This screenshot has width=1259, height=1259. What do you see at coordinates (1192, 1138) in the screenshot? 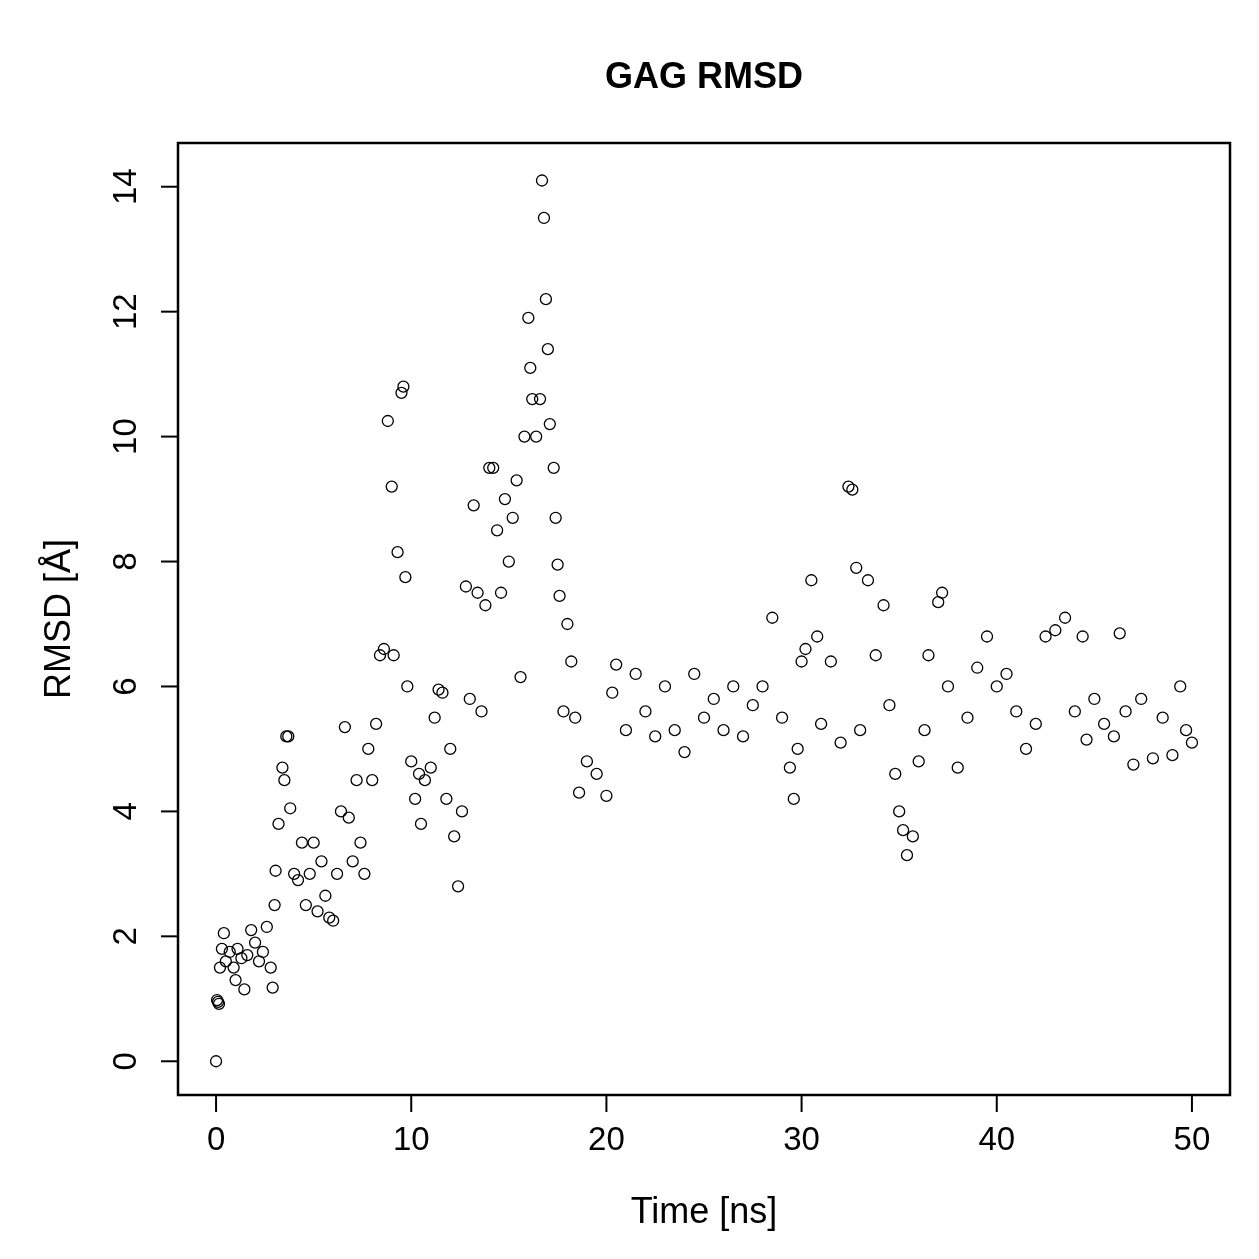
I see `x-tick-label: 50` at bounding box center [1192, 1138].